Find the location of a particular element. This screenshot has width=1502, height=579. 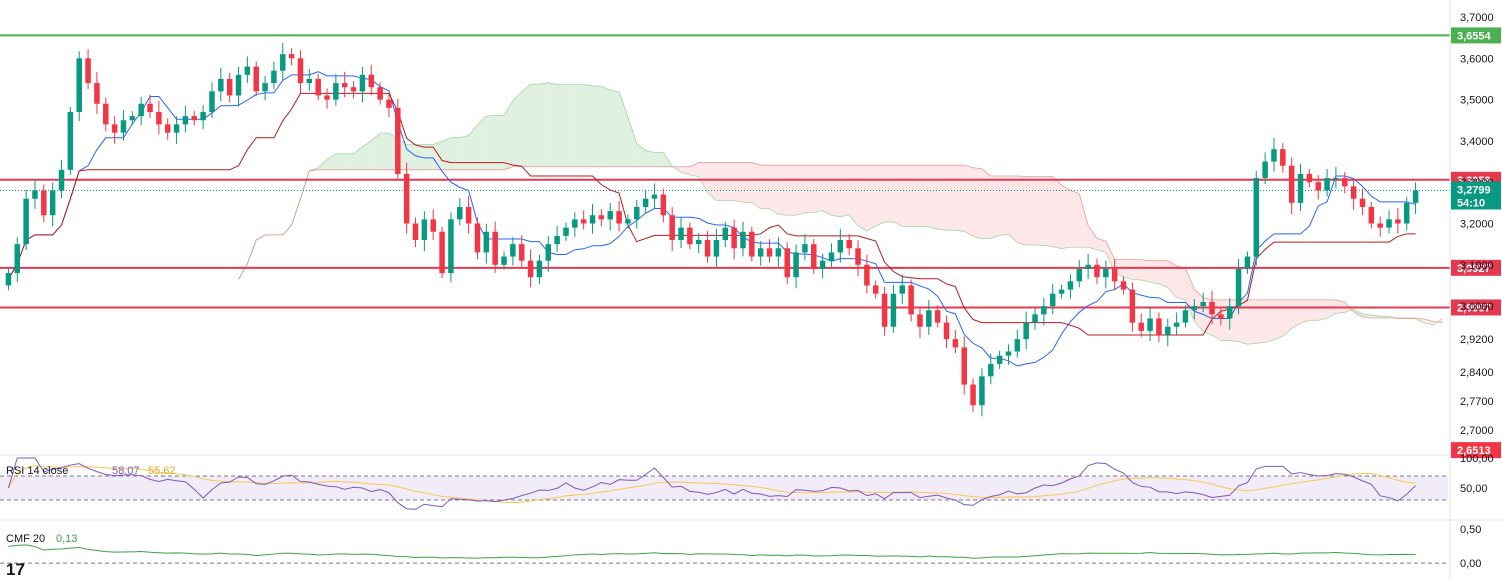

price-tick-label: 3,7000 is located at coordinates (1477, 18).